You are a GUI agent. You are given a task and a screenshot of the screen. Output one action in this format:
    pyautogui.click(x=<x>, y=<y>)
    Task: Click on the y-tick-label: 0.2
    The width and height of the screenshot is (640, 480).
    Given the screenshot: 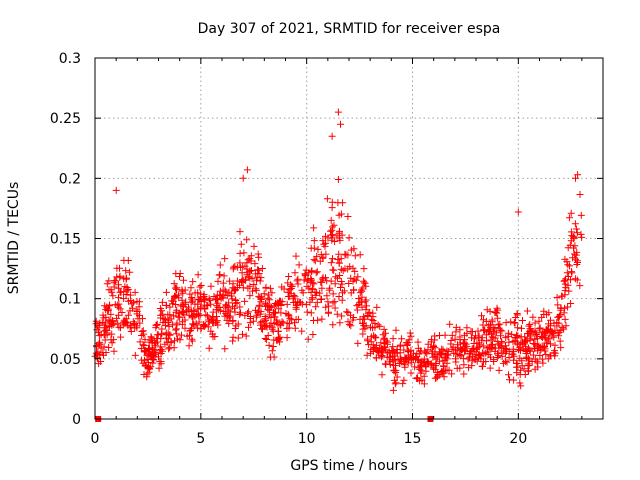 What is the action you would take?
    pyautogui.click(x=70, y=179)
    